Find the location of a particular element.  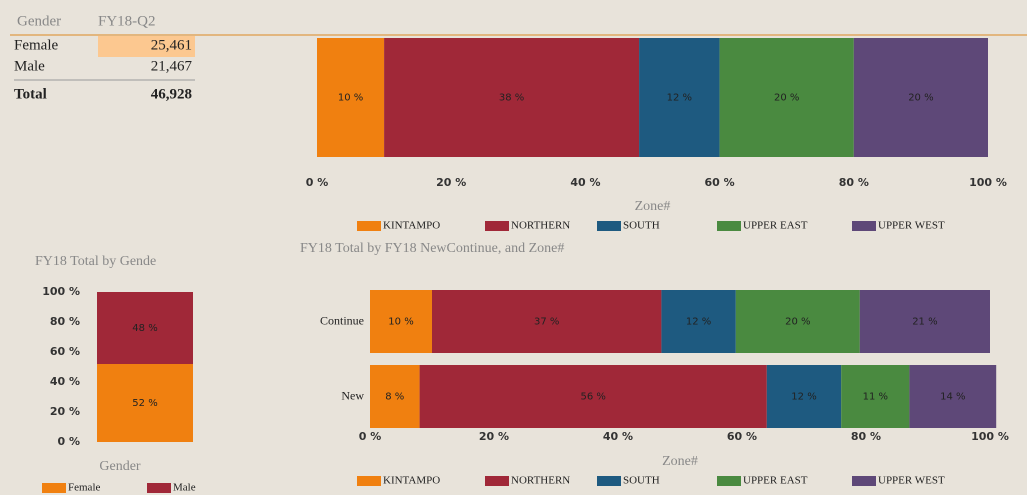

y-tick-label: 0 % is located at coordinates (68, 441).